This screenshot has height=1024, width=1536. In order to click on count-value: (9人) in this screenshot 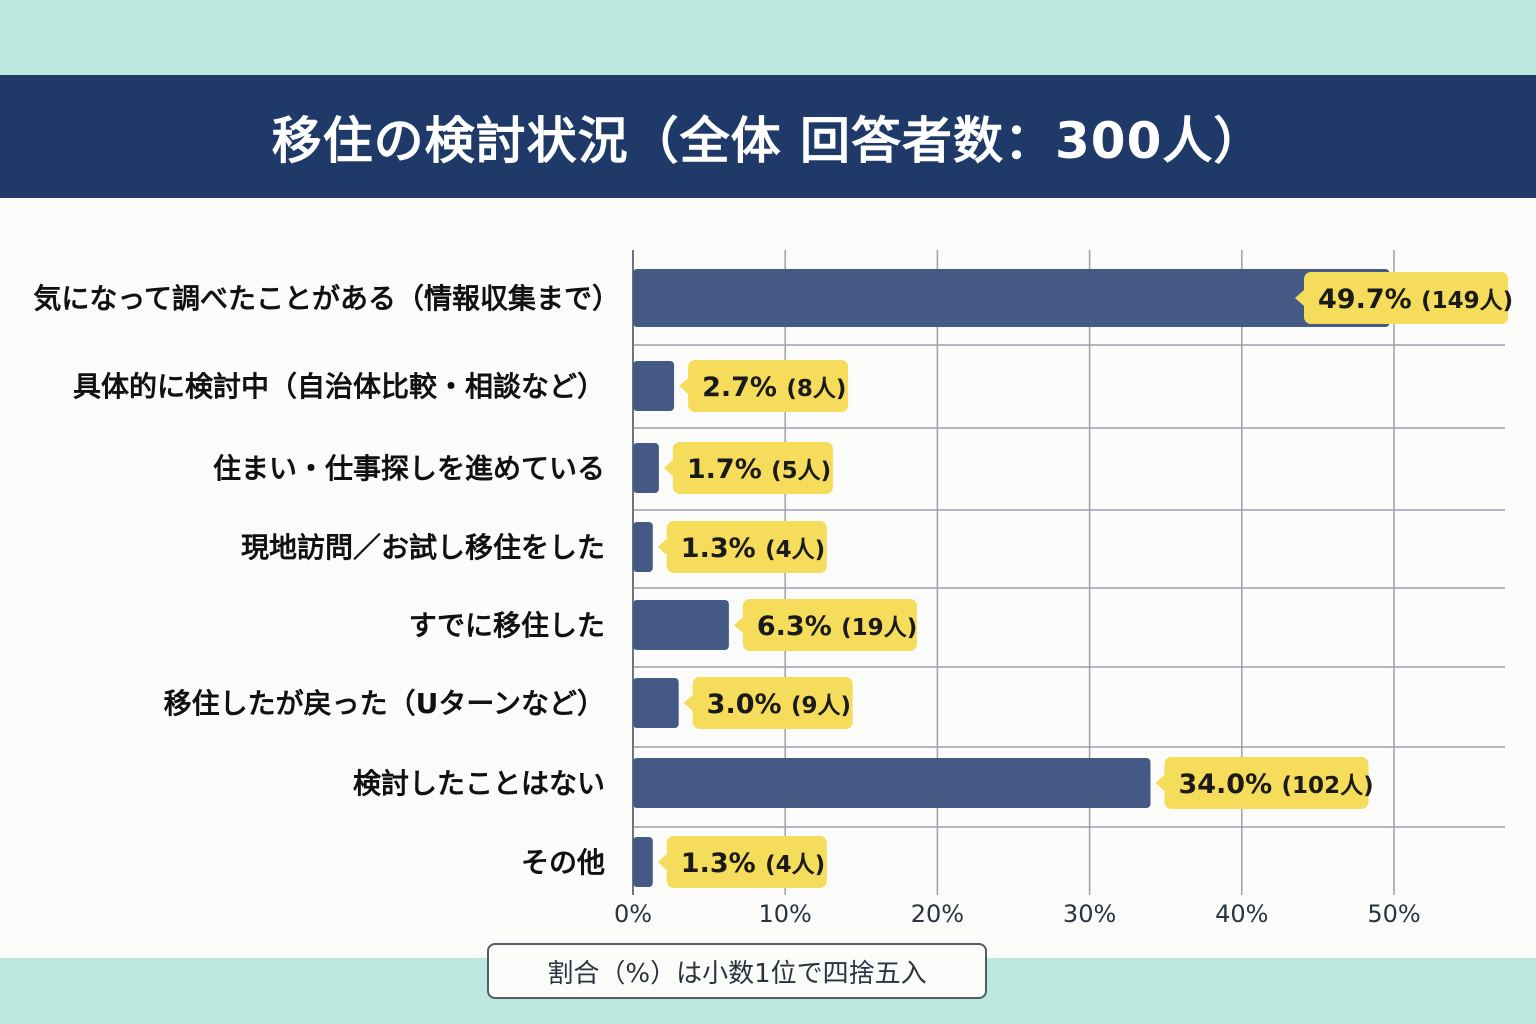, I will do `click(821, 706)`.